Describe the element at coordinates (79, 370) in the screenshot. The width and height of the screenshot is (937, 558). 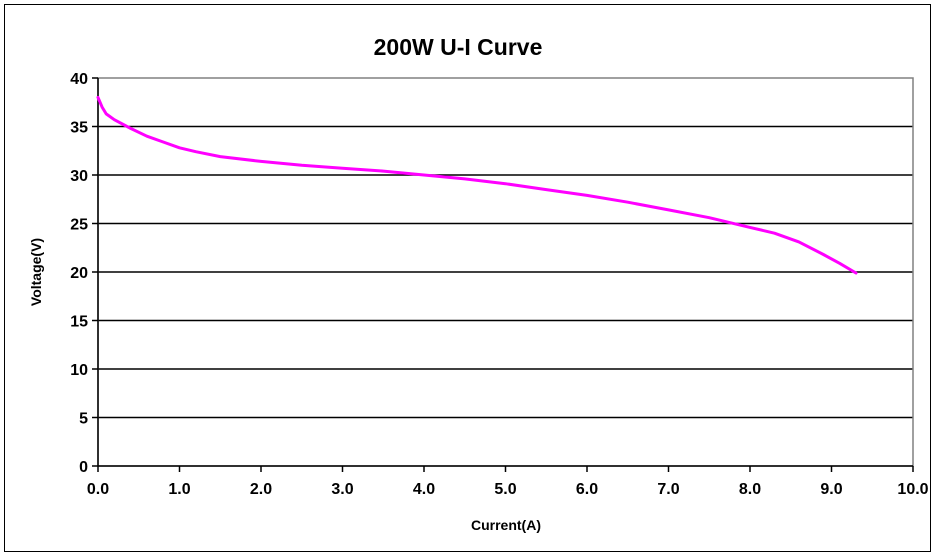
I see `y-tick-label: 10` at that location.